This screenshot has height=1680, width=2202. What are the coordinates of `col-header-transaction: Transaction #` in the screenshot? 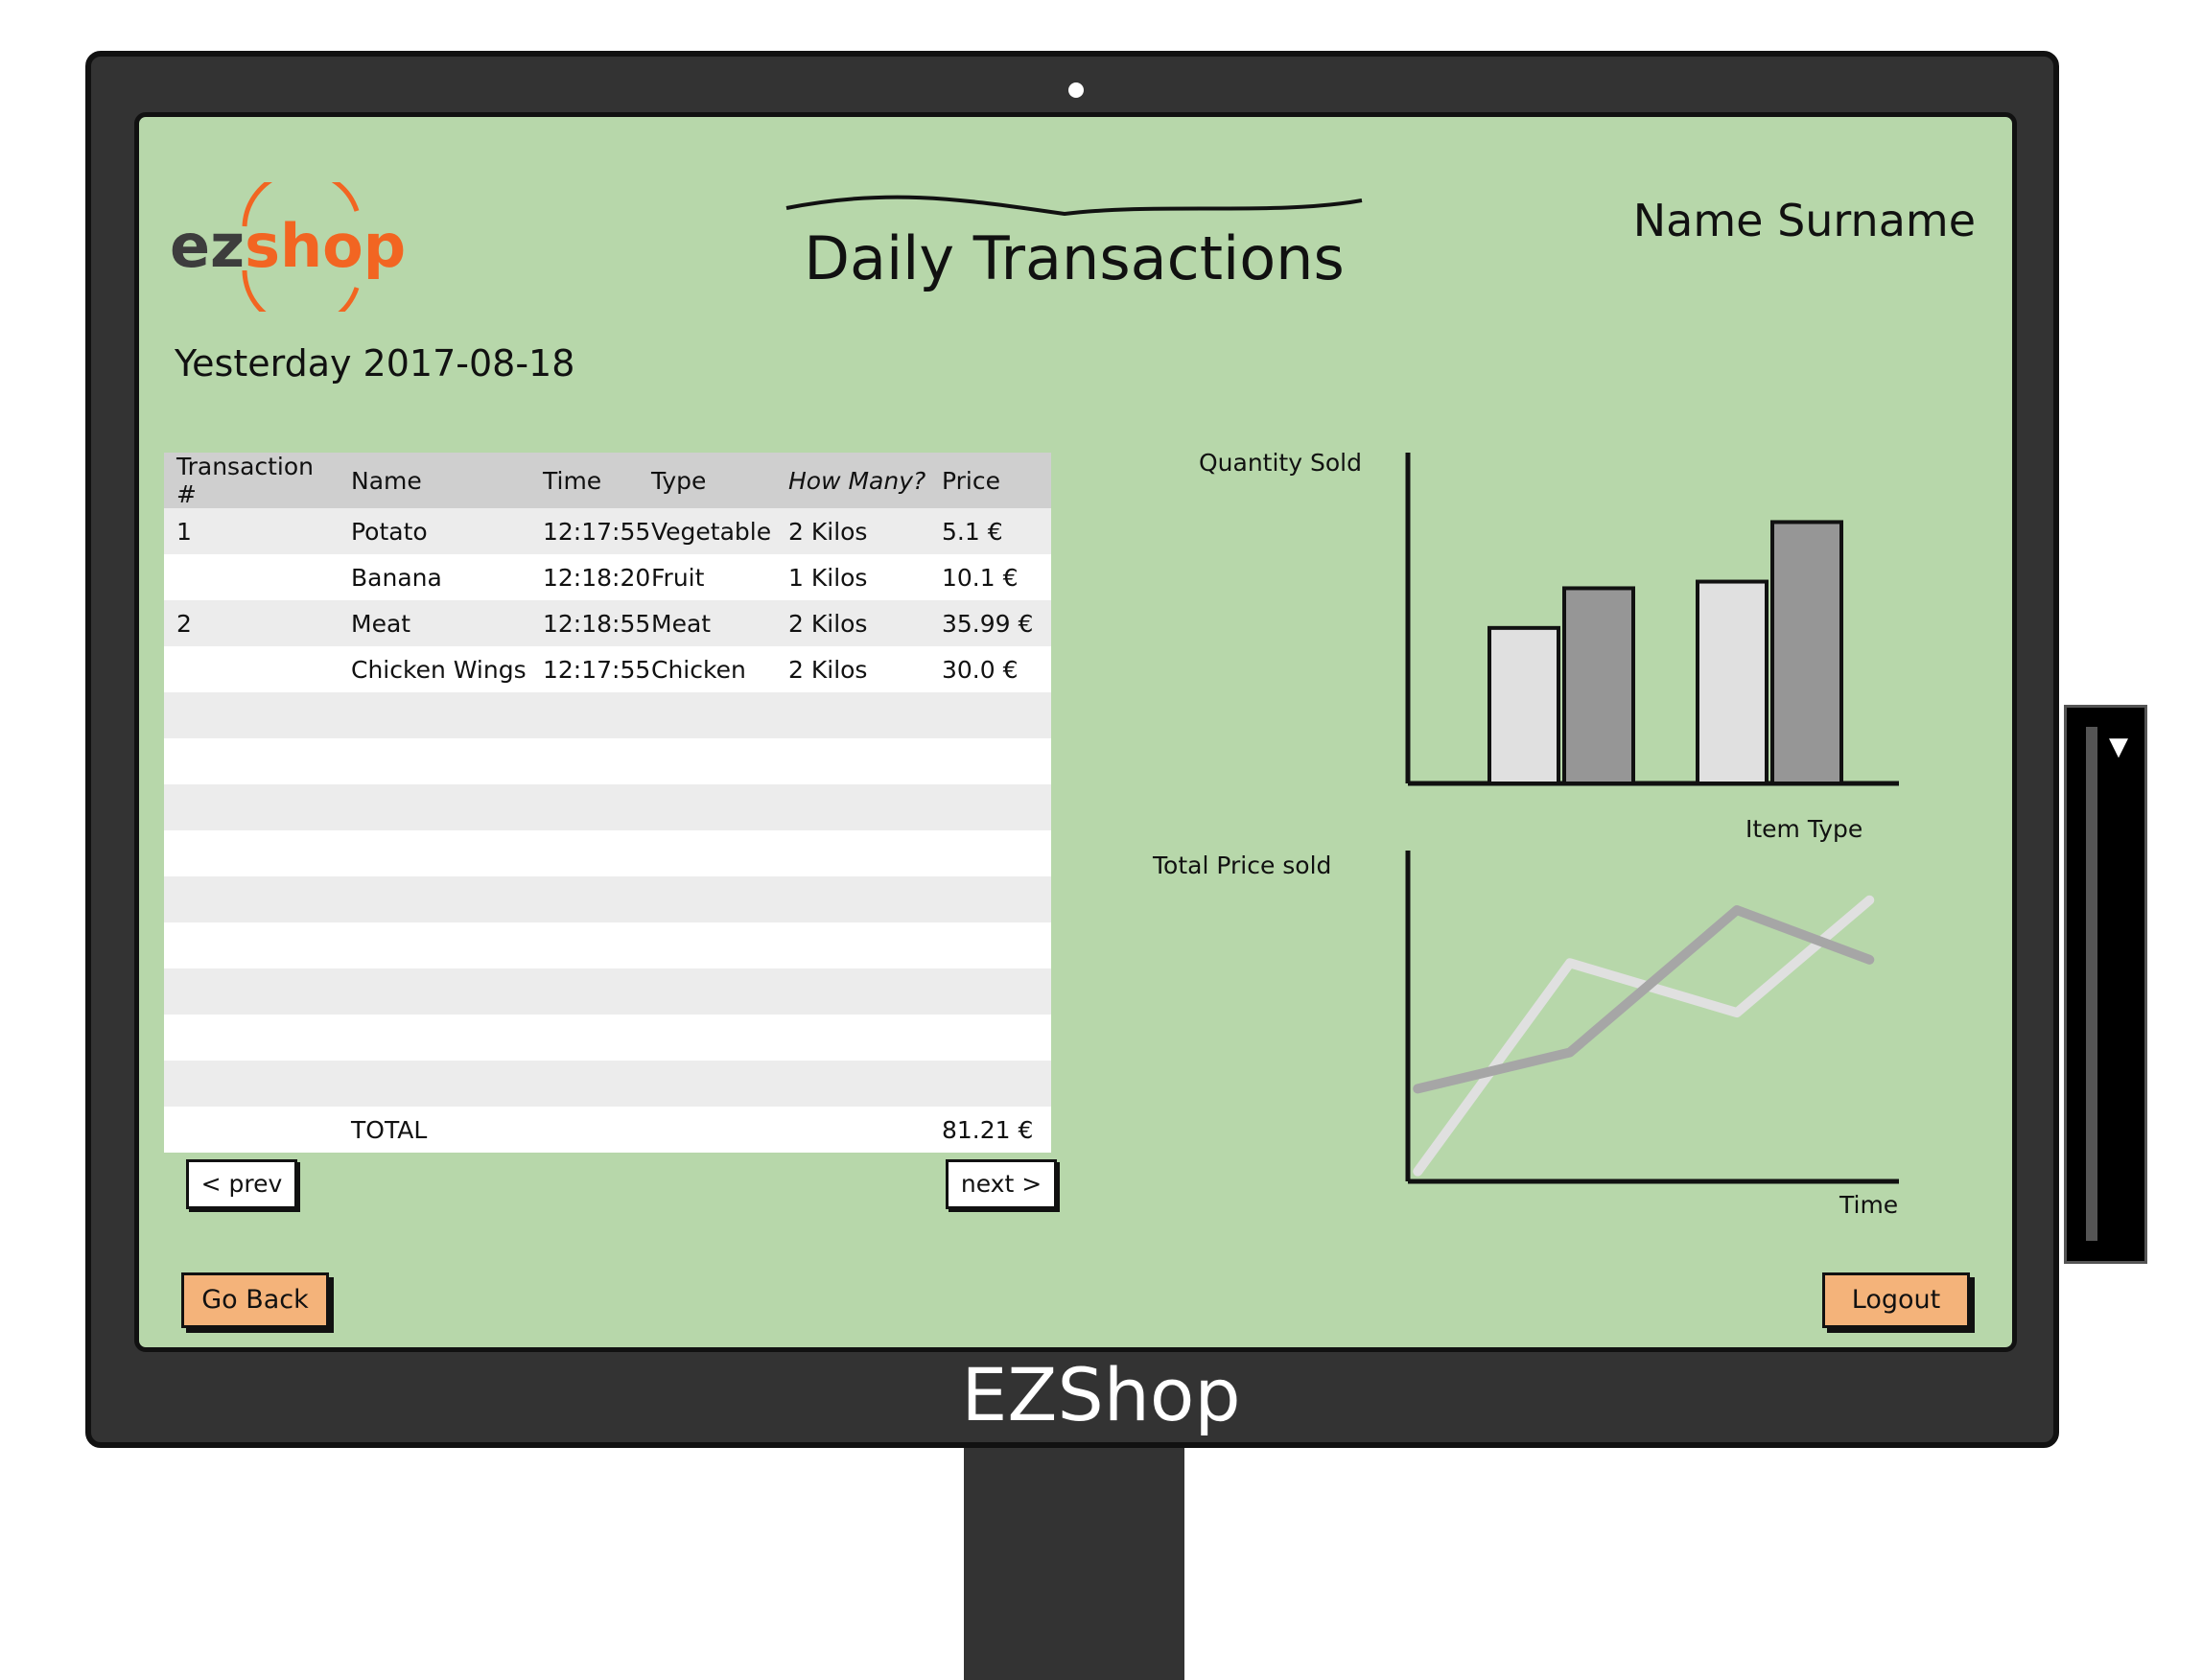 It's located at (251, 480).